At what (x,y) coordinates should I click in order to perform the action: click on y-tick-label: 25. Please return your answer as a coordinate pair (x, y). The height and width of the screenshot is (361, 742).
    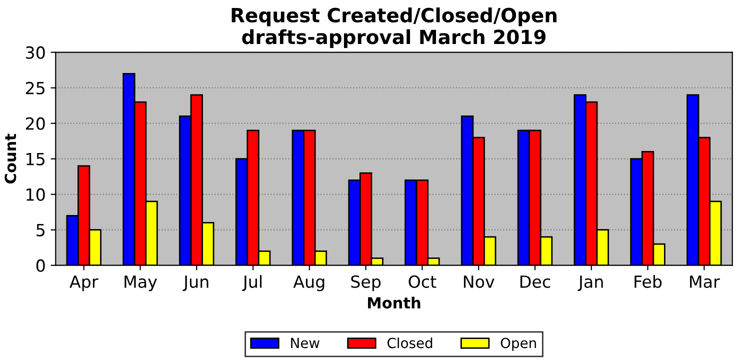
    Looking at the image, I should click on (35, 88).